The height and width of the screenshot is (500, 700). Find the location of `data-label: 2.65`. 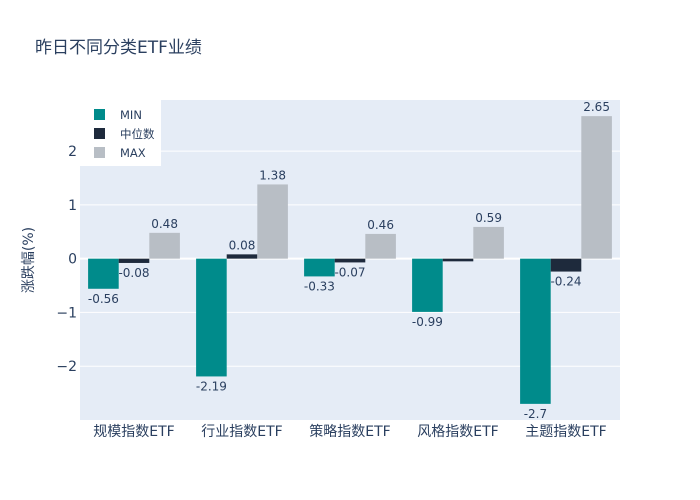

data-label: 2.65 is located at coordinates (596, 107).